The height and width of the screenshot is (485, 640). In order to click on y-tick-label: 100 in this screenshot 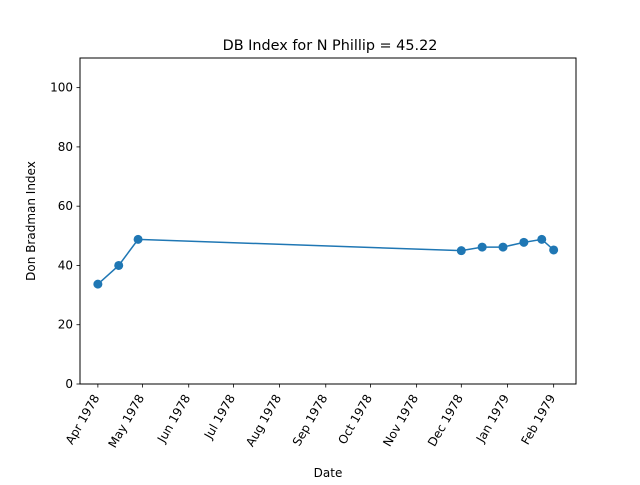, I will do `click(61, 88)`.